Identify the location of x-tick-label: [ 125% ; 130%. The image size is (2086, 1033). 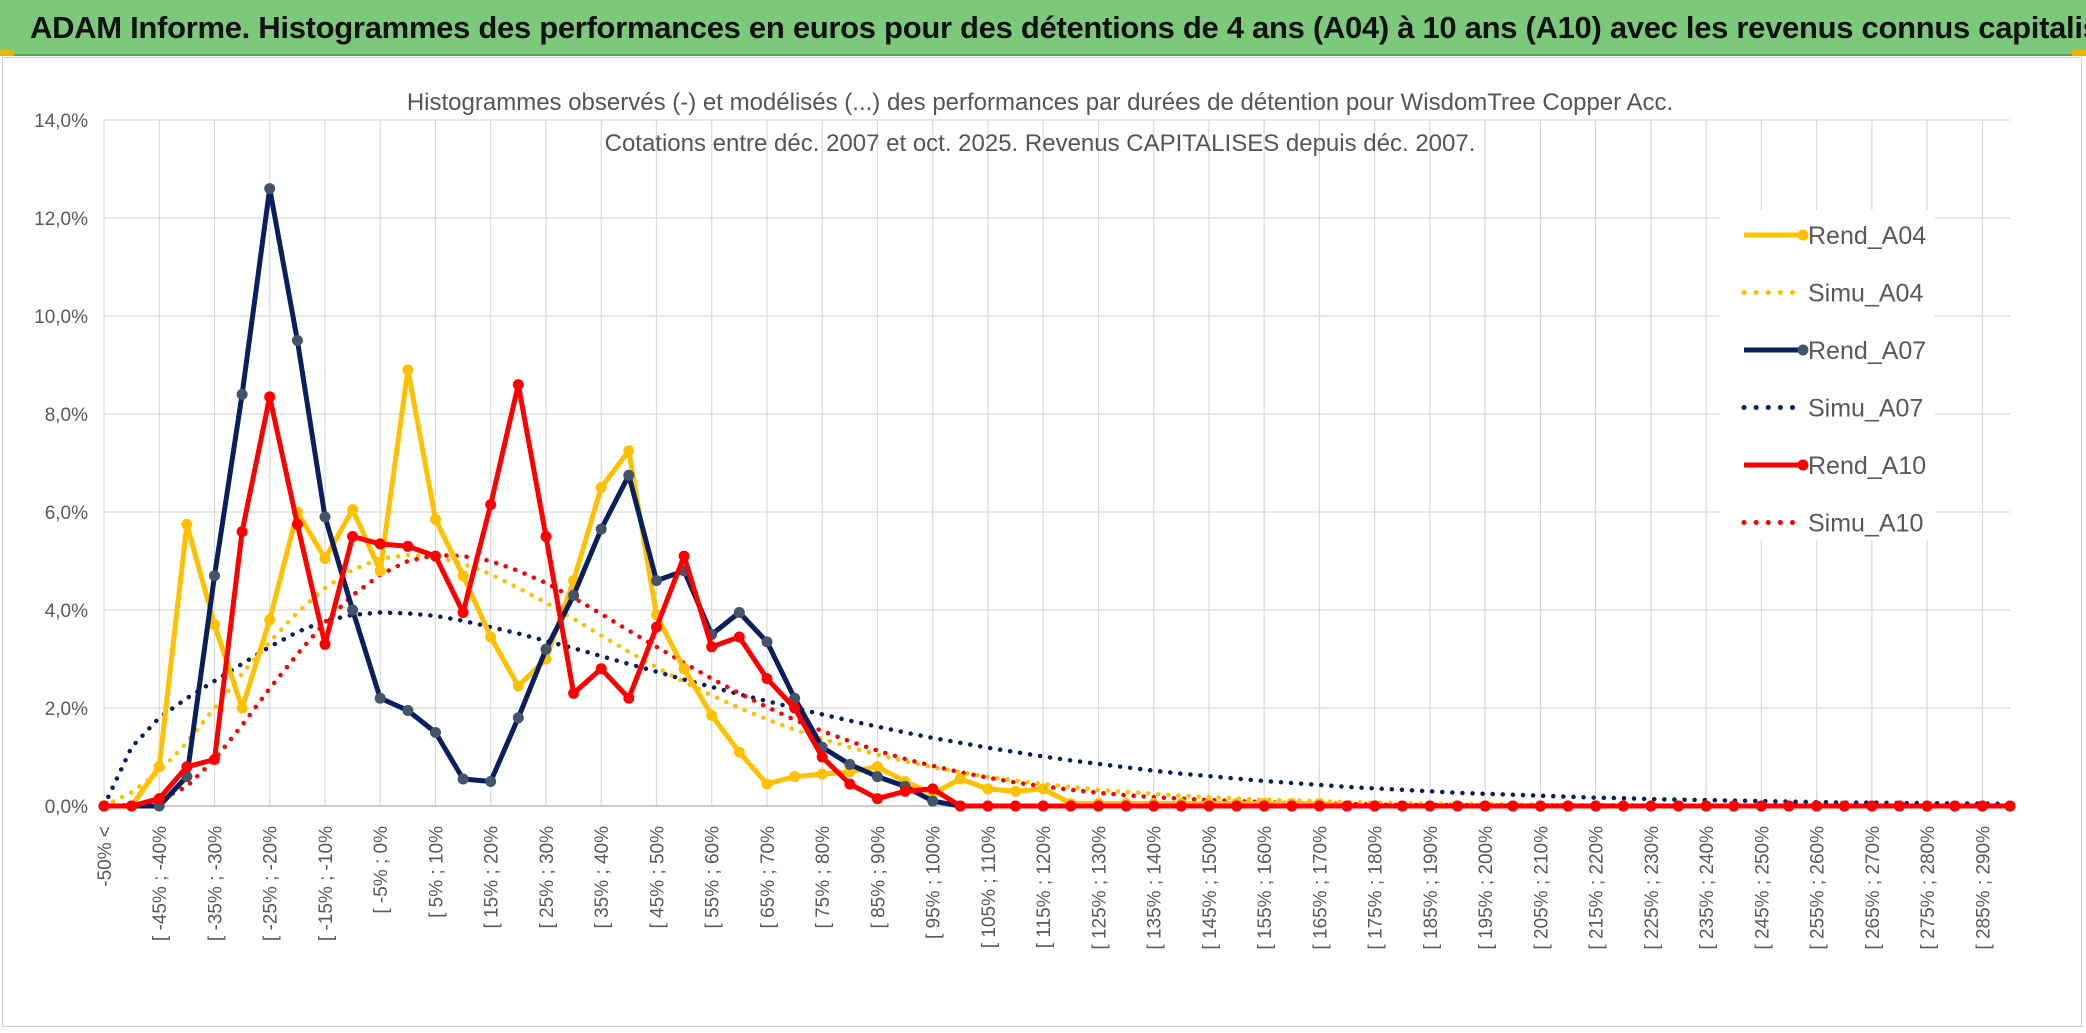
(1099, 888).